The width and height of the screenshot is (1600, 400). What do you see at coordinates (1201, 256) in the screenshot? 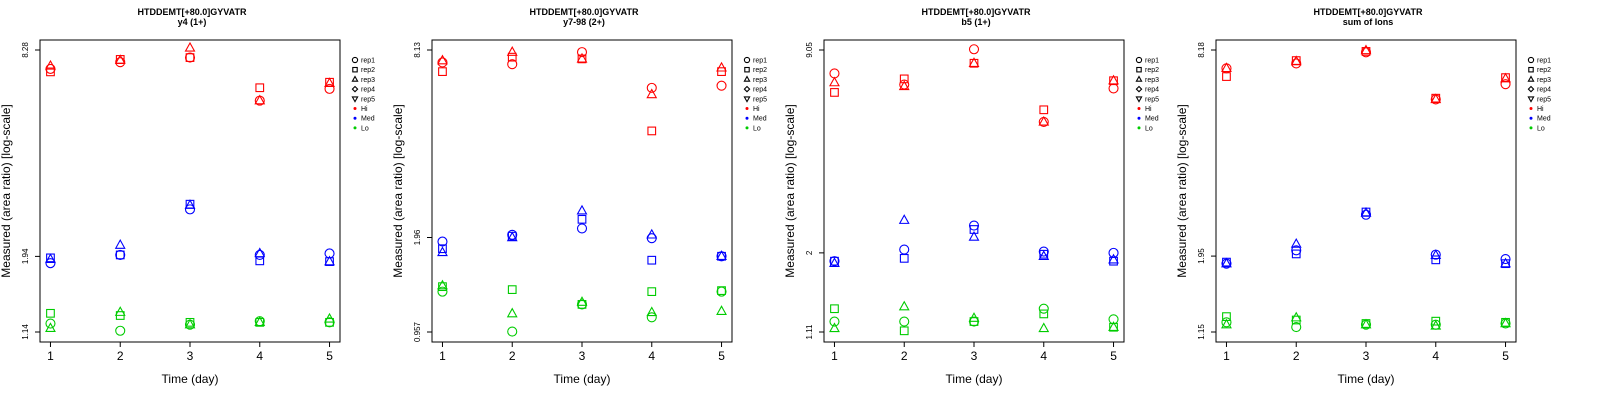
I see `y-tick-label: 1.95` at bounding box center [1201, 256].